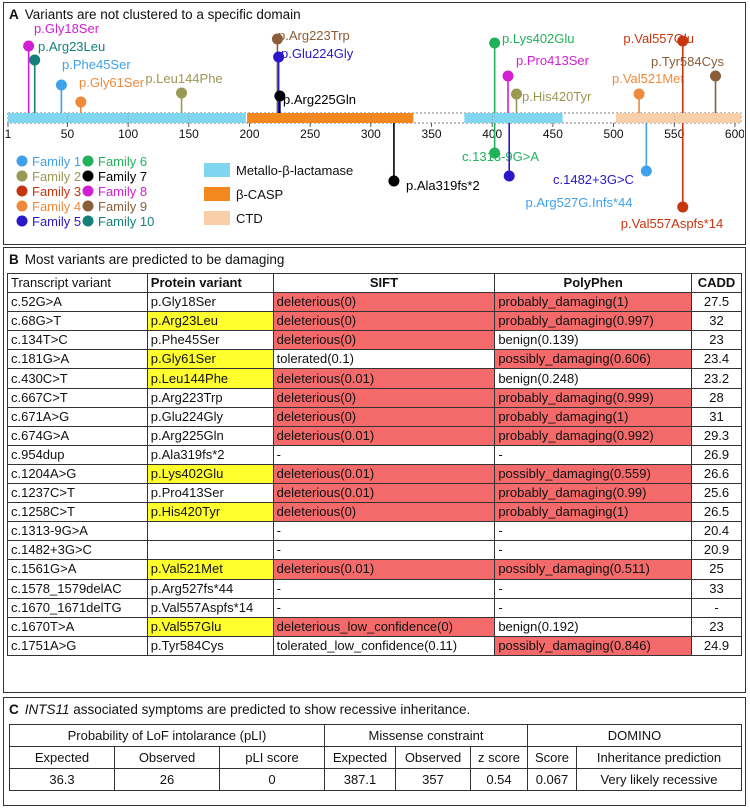 The width and height of the screenshot is (750, 809). What do you see at coordinates (272, 779) in the screenshot?
I see `value-cell: 0` at bounding box center [272, 779].